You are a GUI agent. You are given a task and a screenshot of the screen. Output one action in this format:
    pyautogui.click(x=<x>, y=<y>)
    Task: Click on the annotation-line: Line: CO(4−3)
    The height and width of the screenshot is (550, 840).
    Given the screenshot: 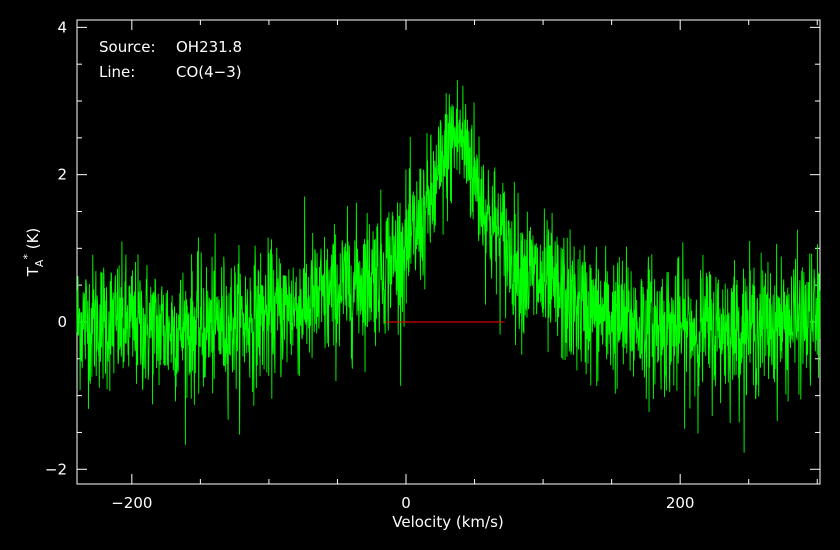 What is the action you would take?
    pyautogui.click(x=170, y=72)
    